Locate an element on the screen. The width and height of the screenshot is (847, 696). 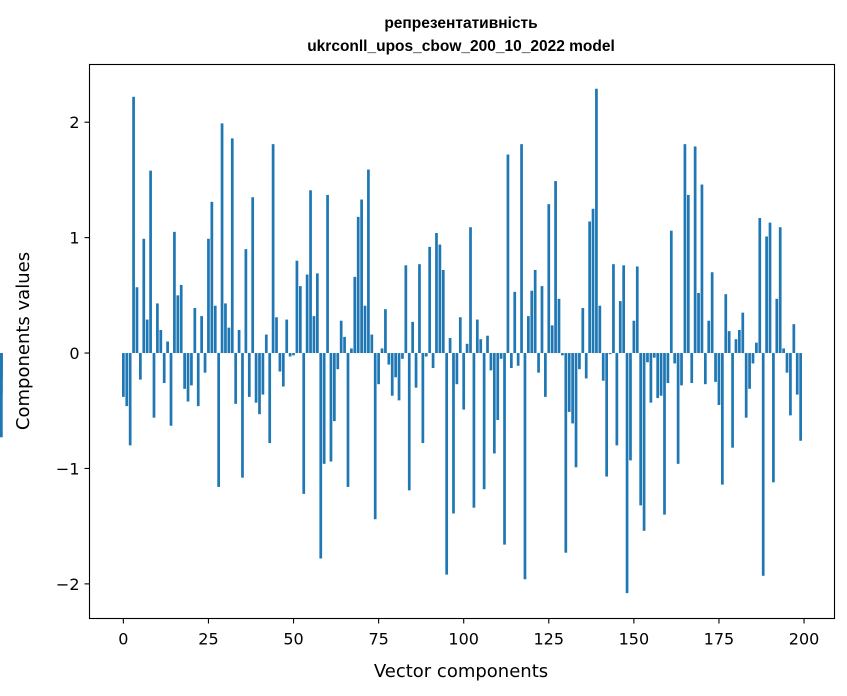
x-tick-label: 200 is located at coordinates (804, 639).